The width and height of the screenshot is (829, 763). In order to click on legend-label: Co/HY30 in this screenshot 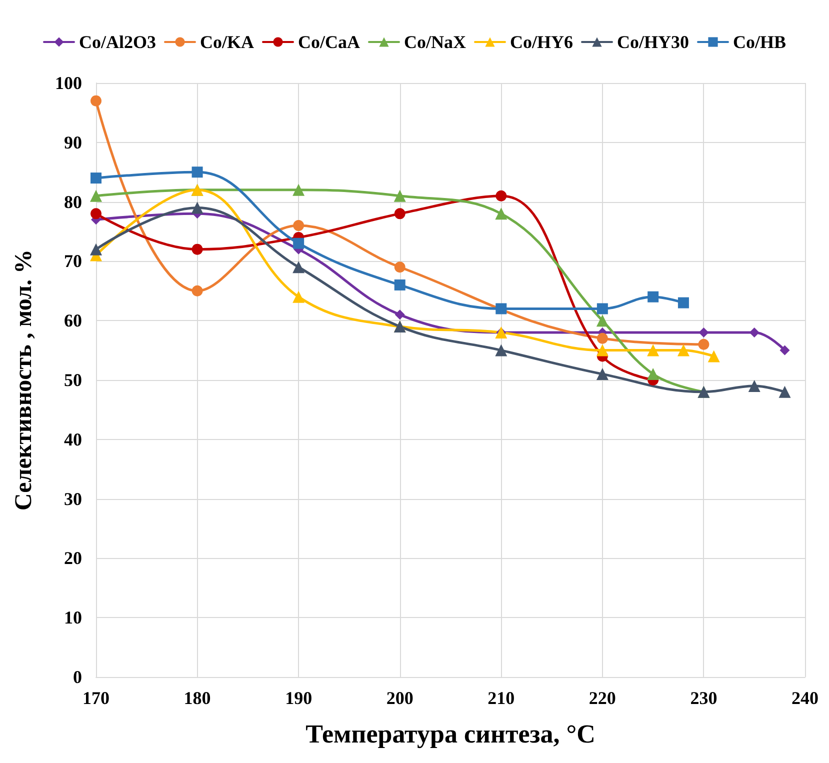, I will do `click(652, 42)`.